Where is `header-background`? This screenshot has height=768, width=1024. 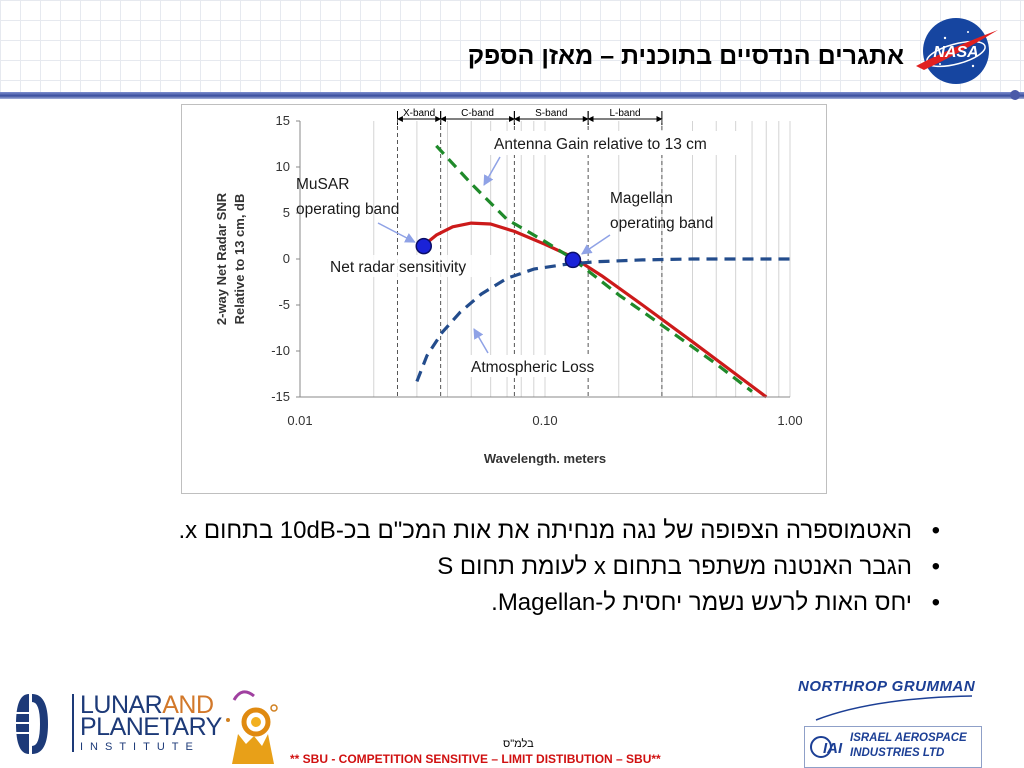 header-background is located at coordinates (512, 46).